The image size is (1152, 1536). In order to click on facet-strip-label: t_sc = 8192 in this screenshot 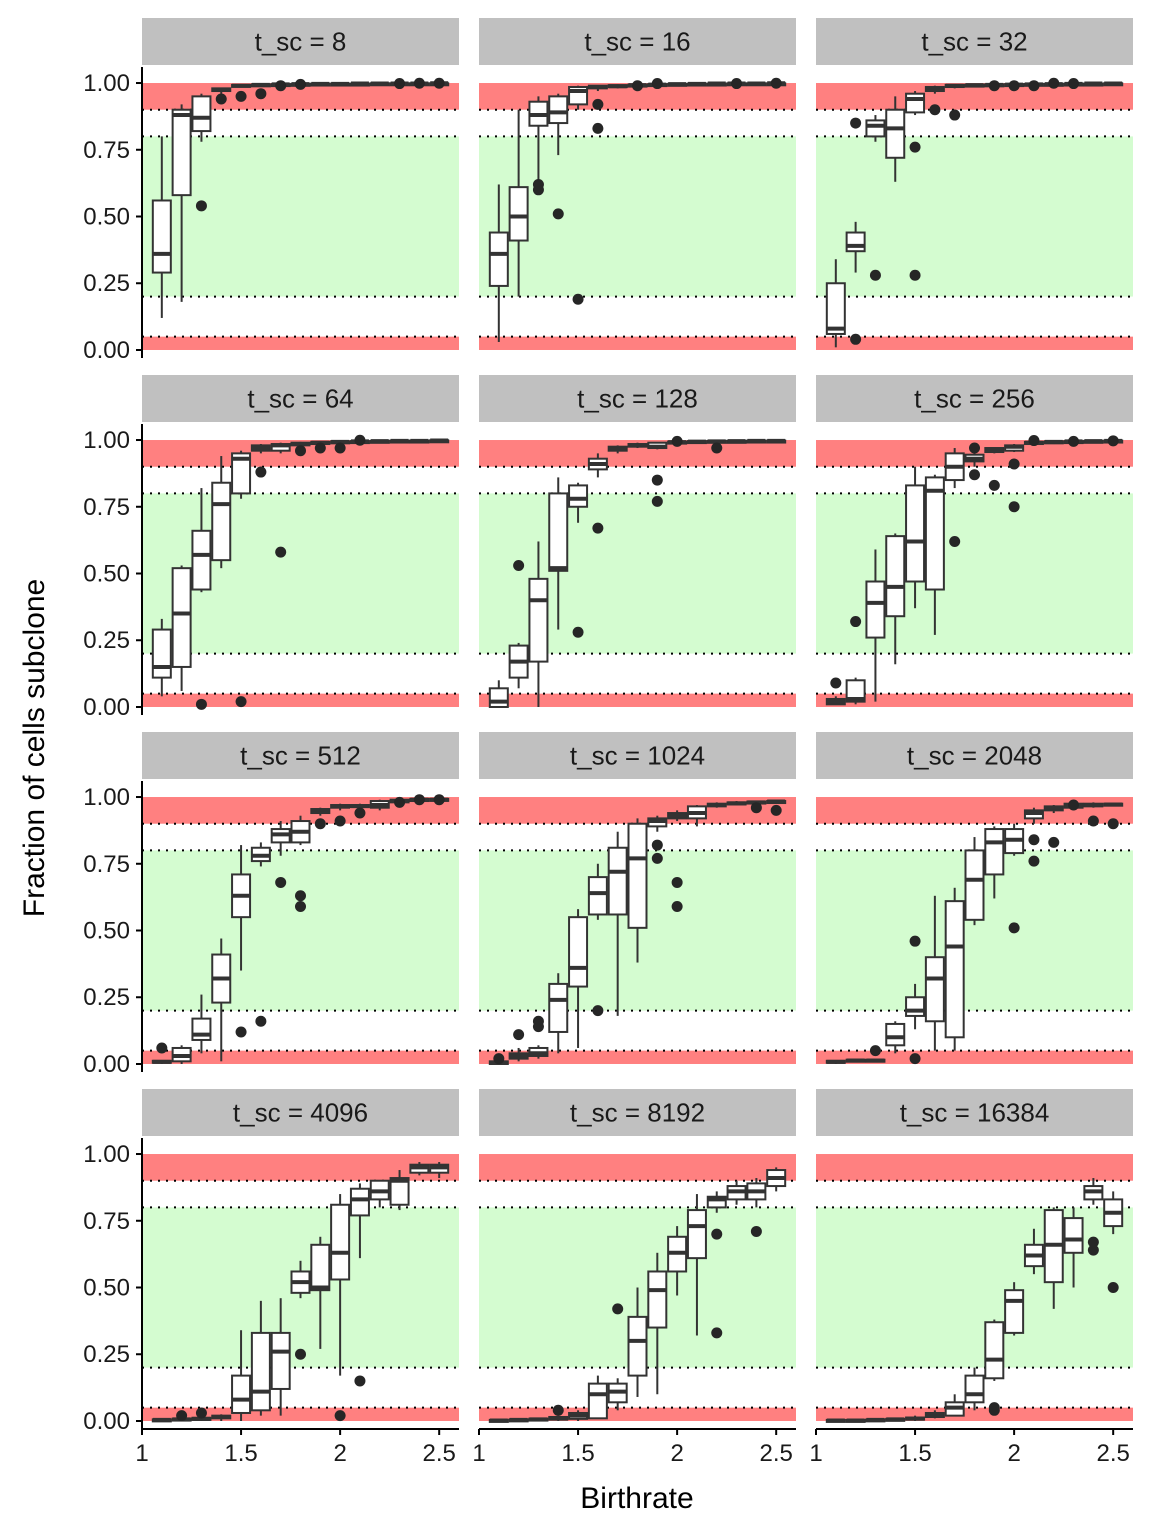, I will do `click(637, 1113)`.